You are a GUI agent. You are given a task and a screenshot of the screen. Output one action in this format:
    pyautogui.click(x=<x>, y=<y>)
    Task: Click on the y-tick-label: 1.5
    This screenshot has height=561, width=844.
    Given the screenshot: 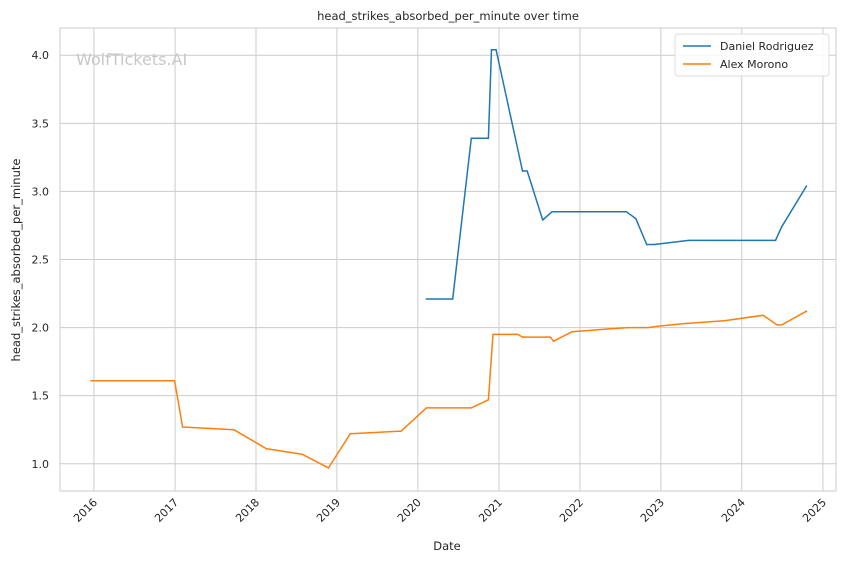 What is the action you would take?
    pyautogui.click(x=41, y=396)
    